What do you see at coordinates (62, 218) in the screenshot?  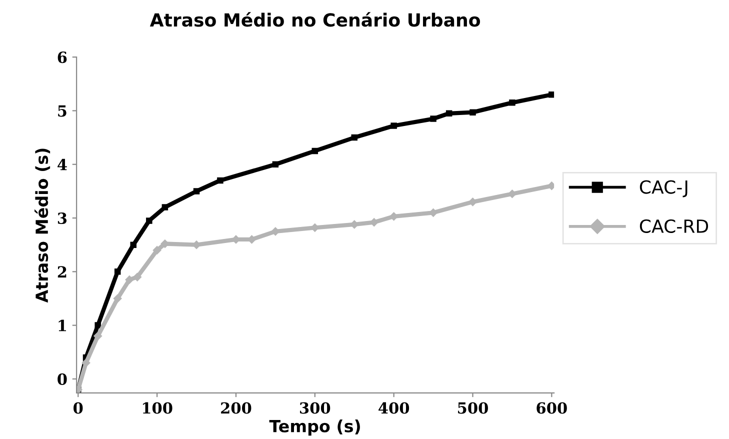 I see `y-tick-label: 3` at bounding box center [62, 218].